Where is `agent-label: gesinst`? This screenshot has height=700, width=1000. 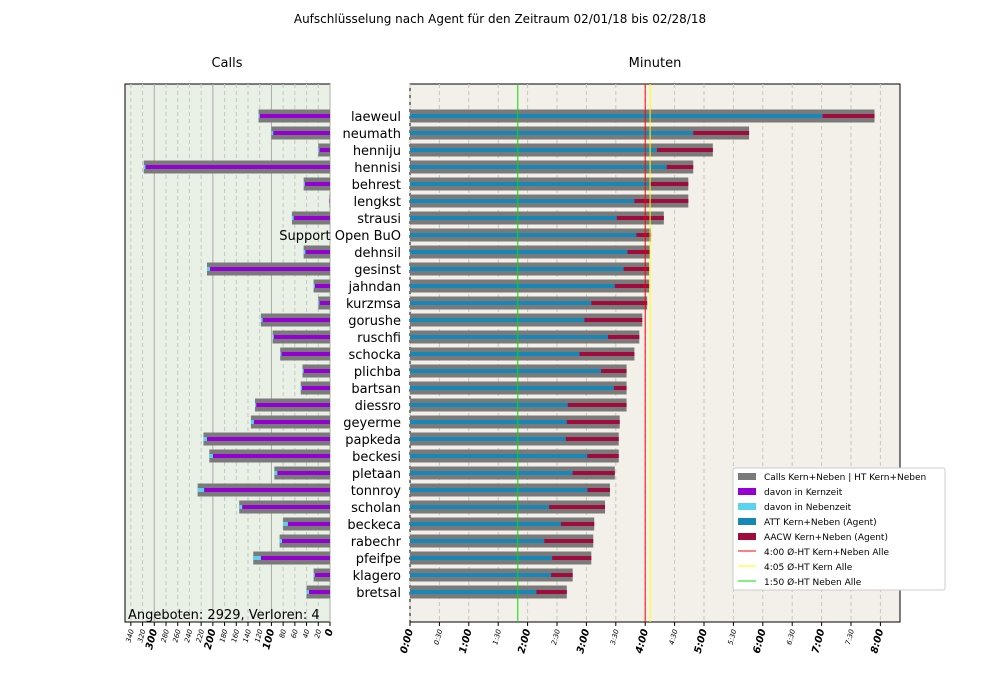 agent-label: gesinst is located at coordinates (377, 270).